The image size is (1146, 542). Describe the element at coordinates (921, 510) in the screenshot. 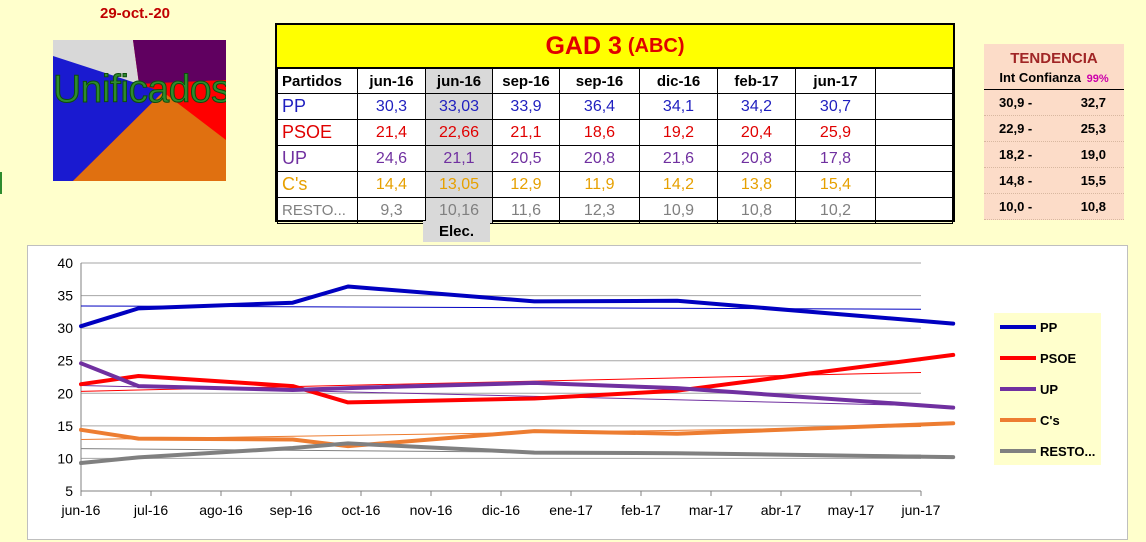

I see `x-tick-label: jun-17` at that location.